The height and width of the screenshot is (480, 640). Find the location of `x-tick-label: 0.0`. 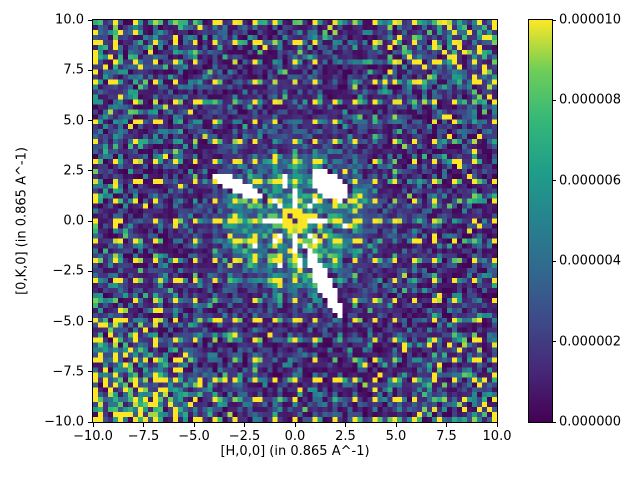

x-tick-label: 0.0 is located at coordinates (295, 436).